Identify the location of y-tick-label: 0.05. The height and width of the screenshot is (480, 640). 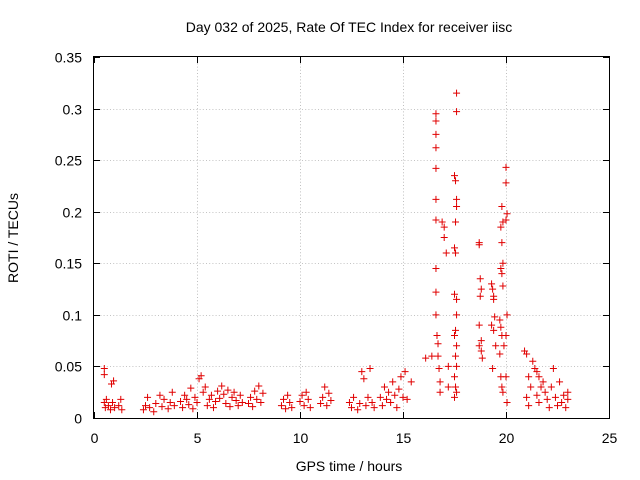
(68, 367).